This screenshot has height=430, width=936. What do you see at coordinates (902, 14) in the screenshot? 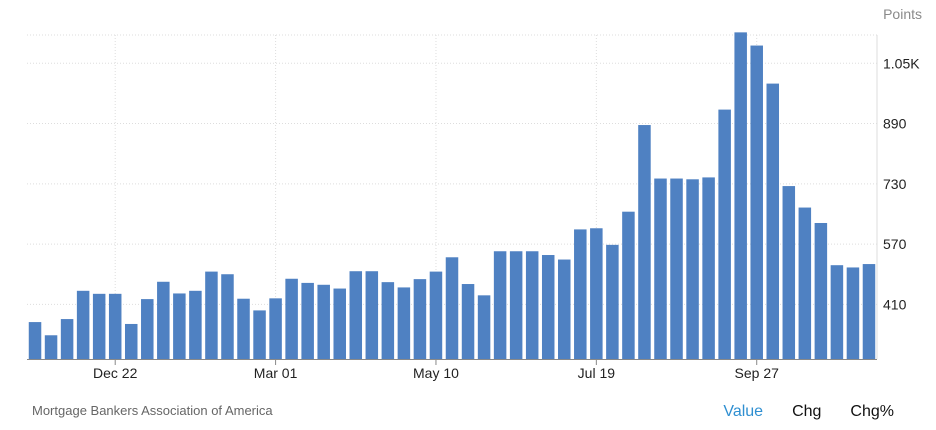
I see `y-axis-unit-label: Points` at bounding box center [902, 14].